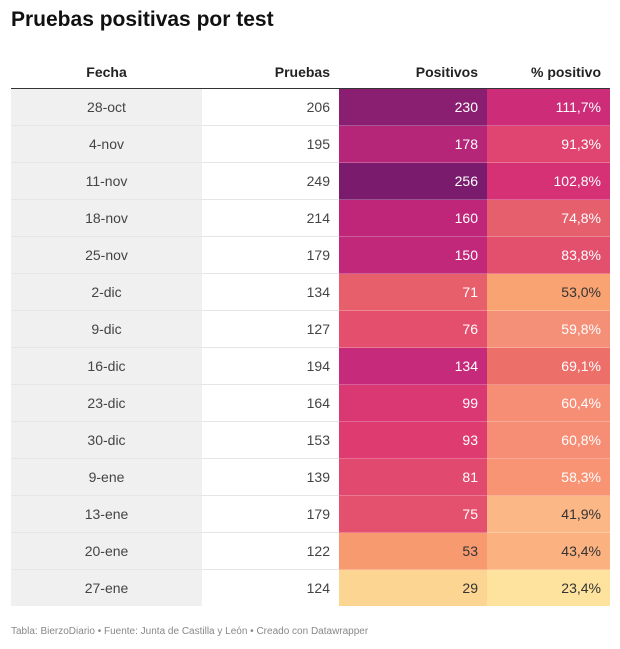 The width and height of the screenshot is (620, 649). What do you see at coordinates (106, 144) in the screenshot?
I see `date-cell: 4-nov` at bounding box center [106, 144].